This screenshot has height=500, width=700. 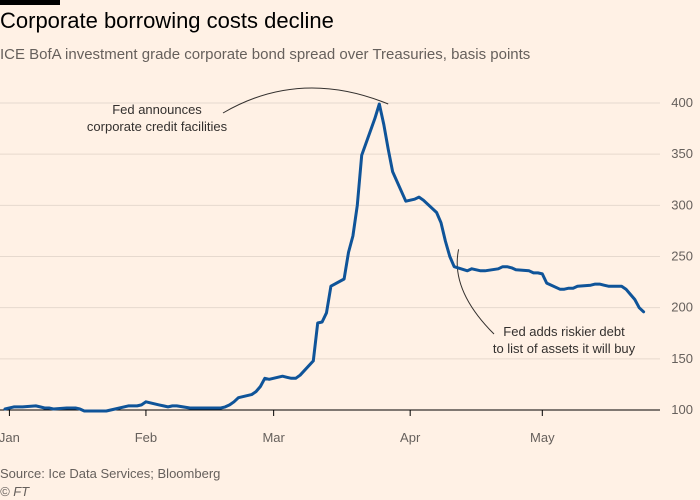 I want to click on x-tick-label-may: May, so click(x=542, y=437).